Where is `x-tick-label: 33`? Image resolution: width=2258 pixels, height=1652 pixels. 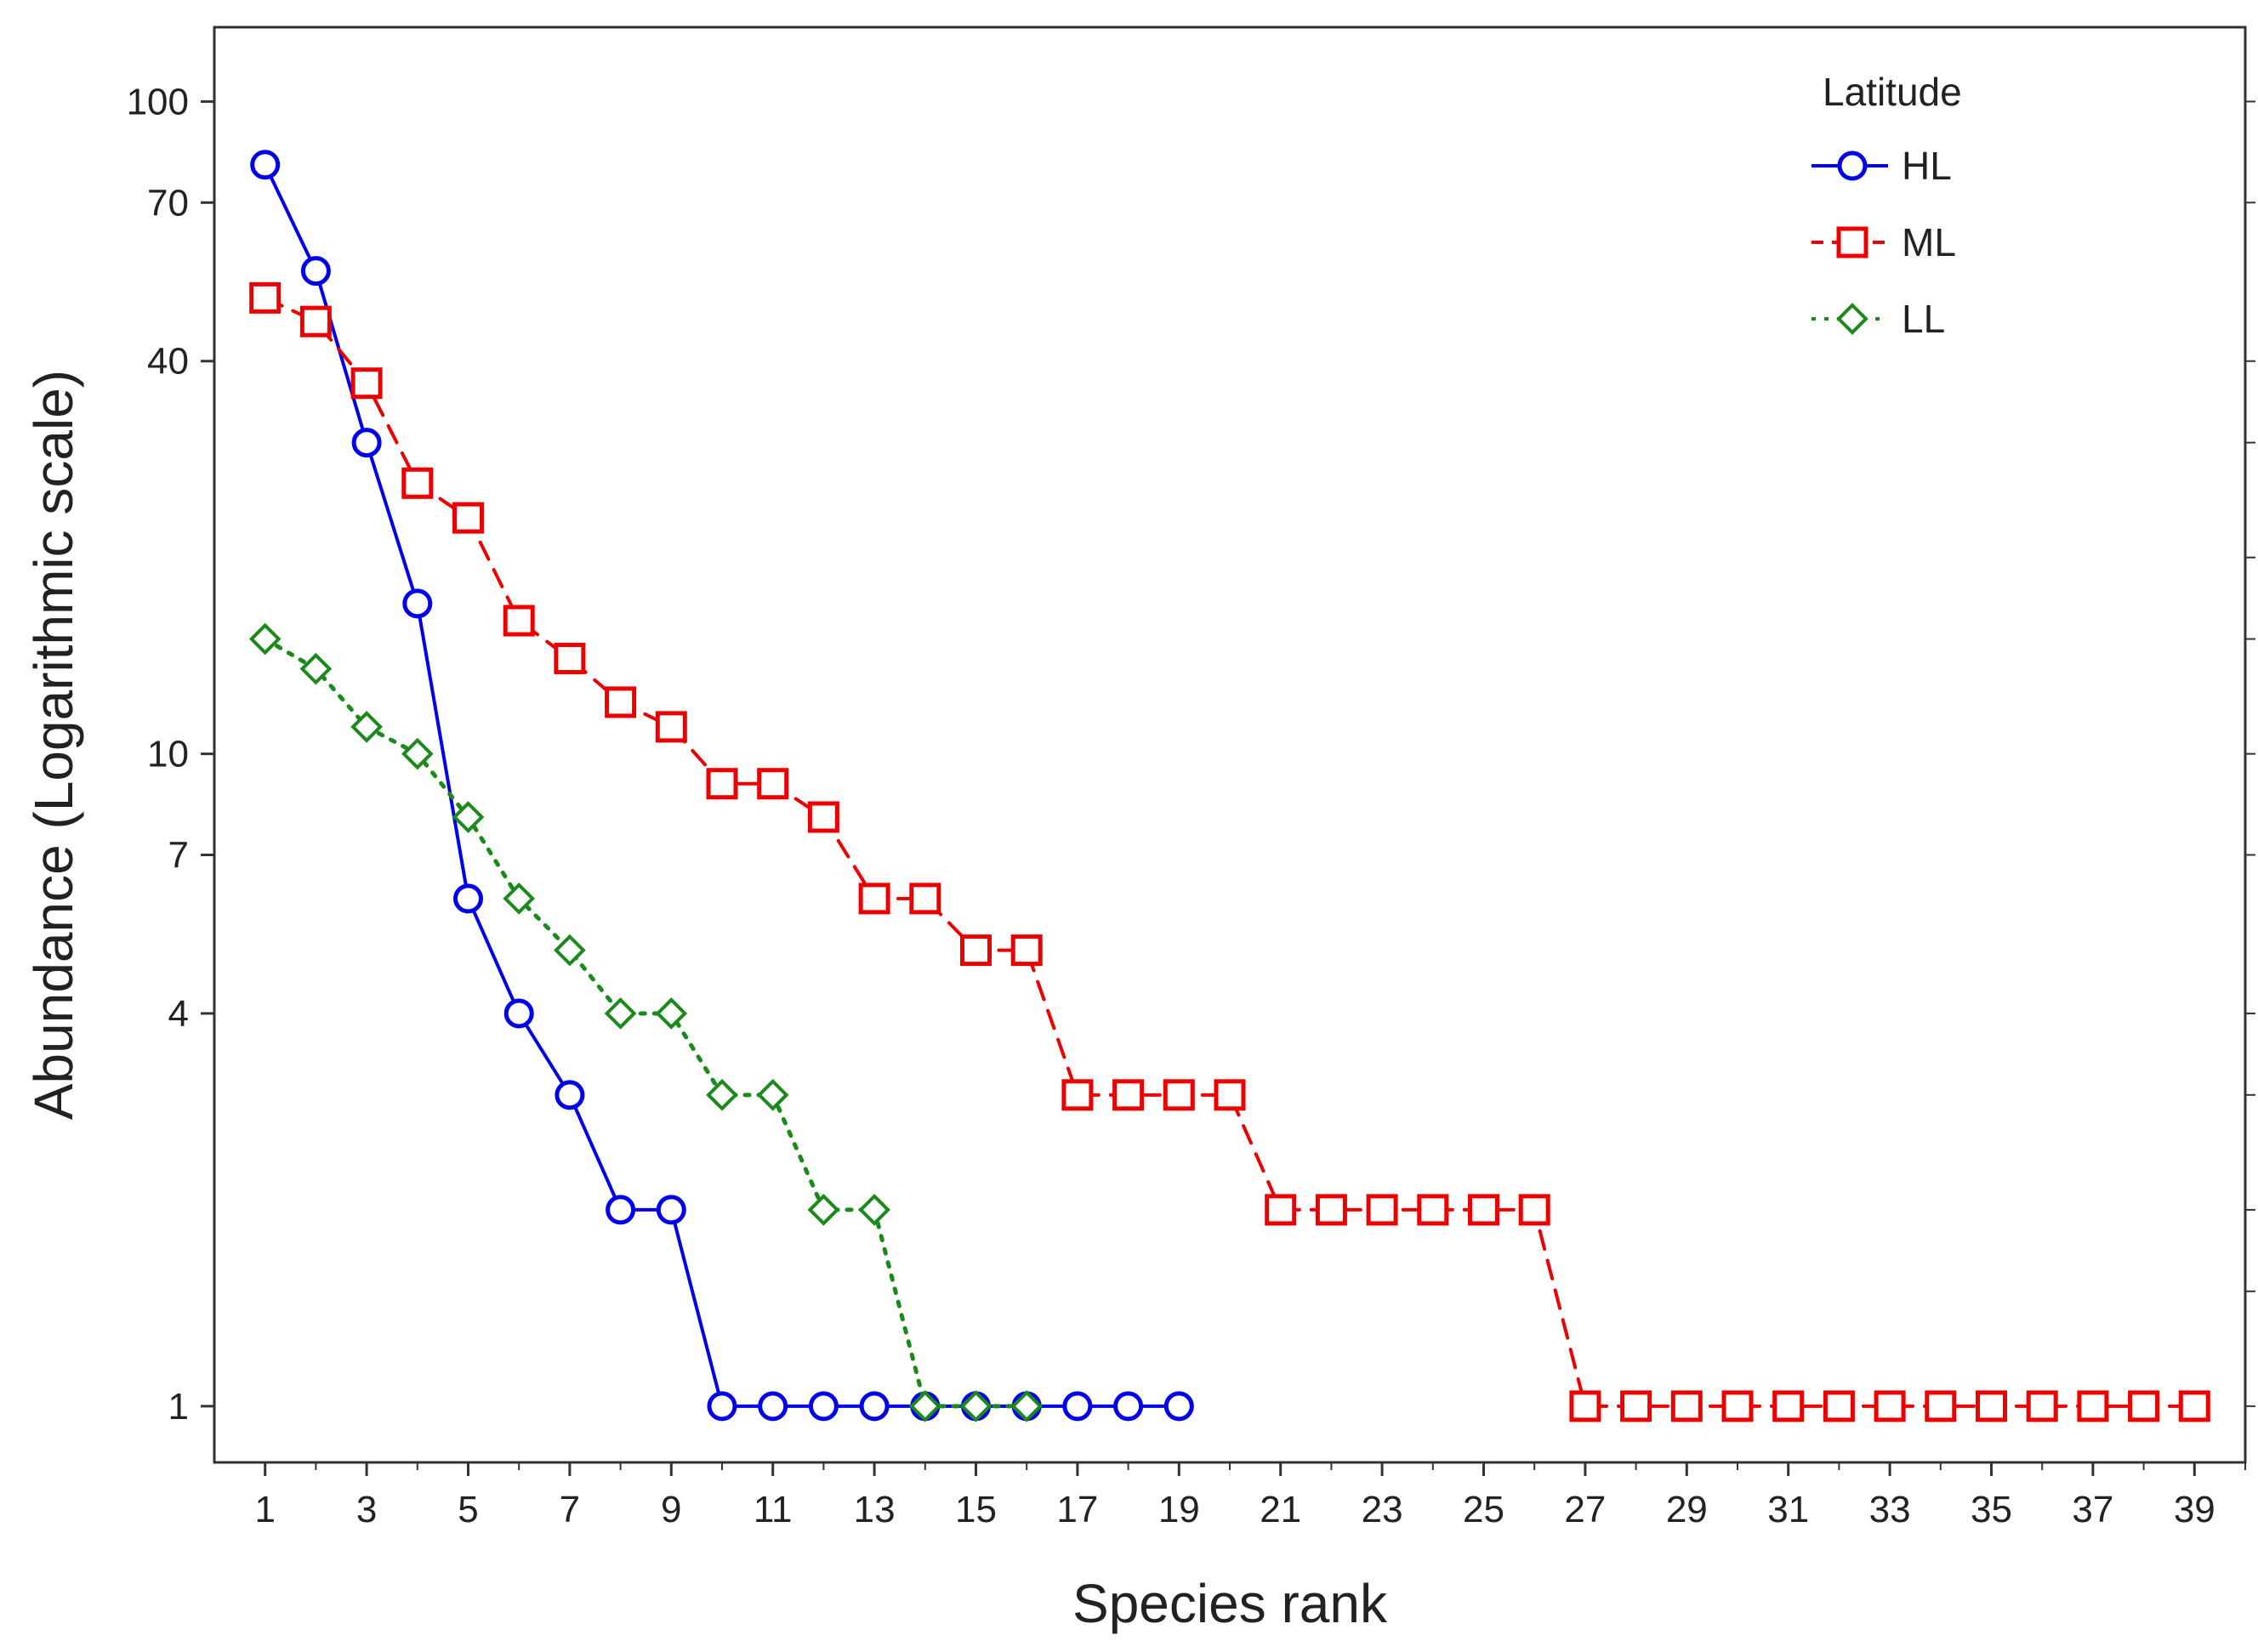
x-tick-label: 33 is located at coordinates (1890, 1509).